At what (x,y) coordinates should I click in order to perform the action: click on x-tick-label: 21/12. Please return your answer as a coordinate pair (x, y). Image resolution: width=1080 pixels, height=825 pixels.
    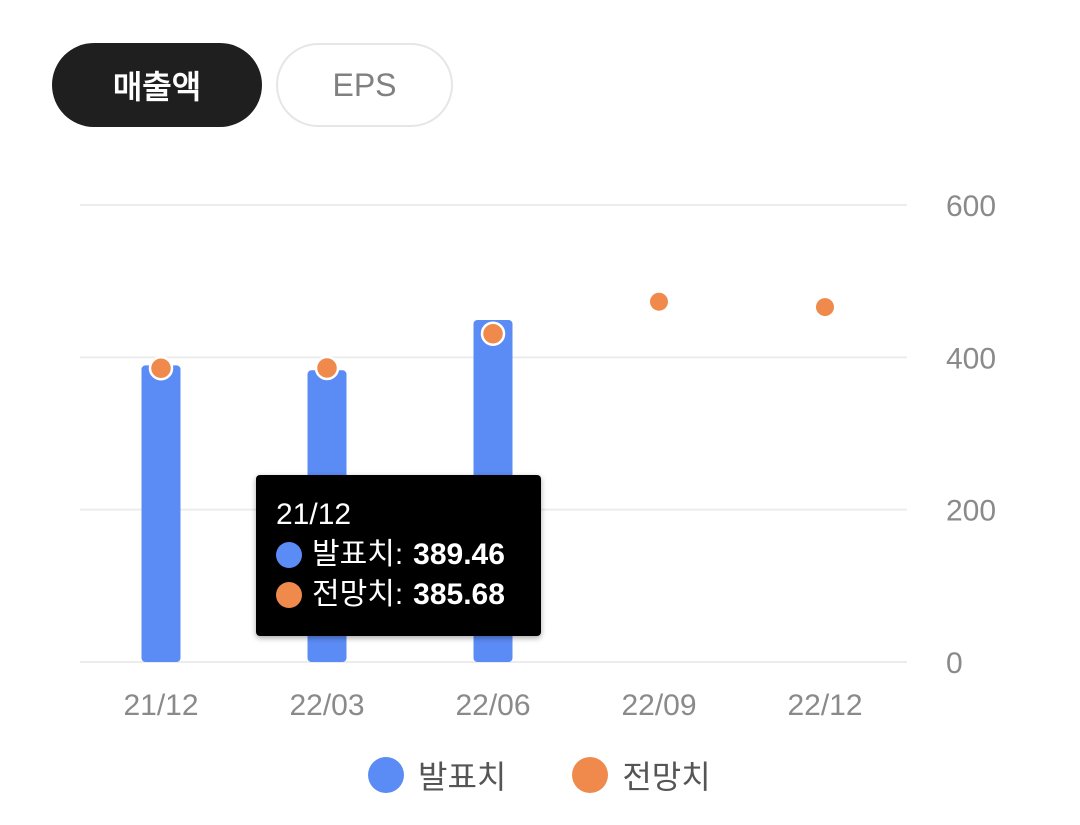
    Looking at the image, I should click on (160, 705).